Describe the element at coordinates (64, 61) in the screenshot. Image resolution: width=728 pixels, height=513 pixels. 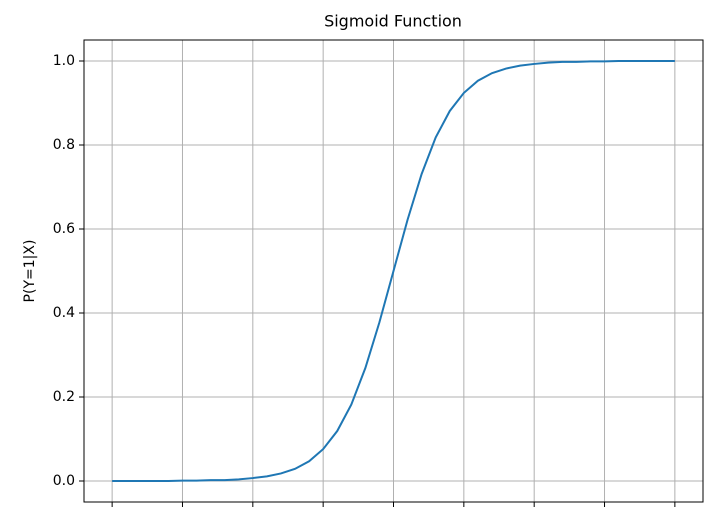
I see `y-tick-label: 1.0` at that location.